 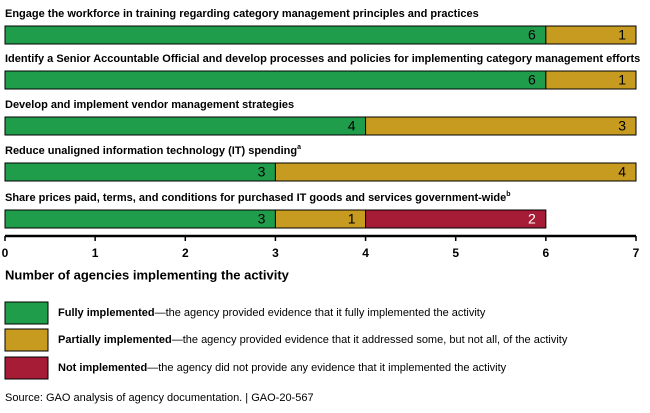 I want to click on legend-name: Fully implemented, so click(x=106, y=313).